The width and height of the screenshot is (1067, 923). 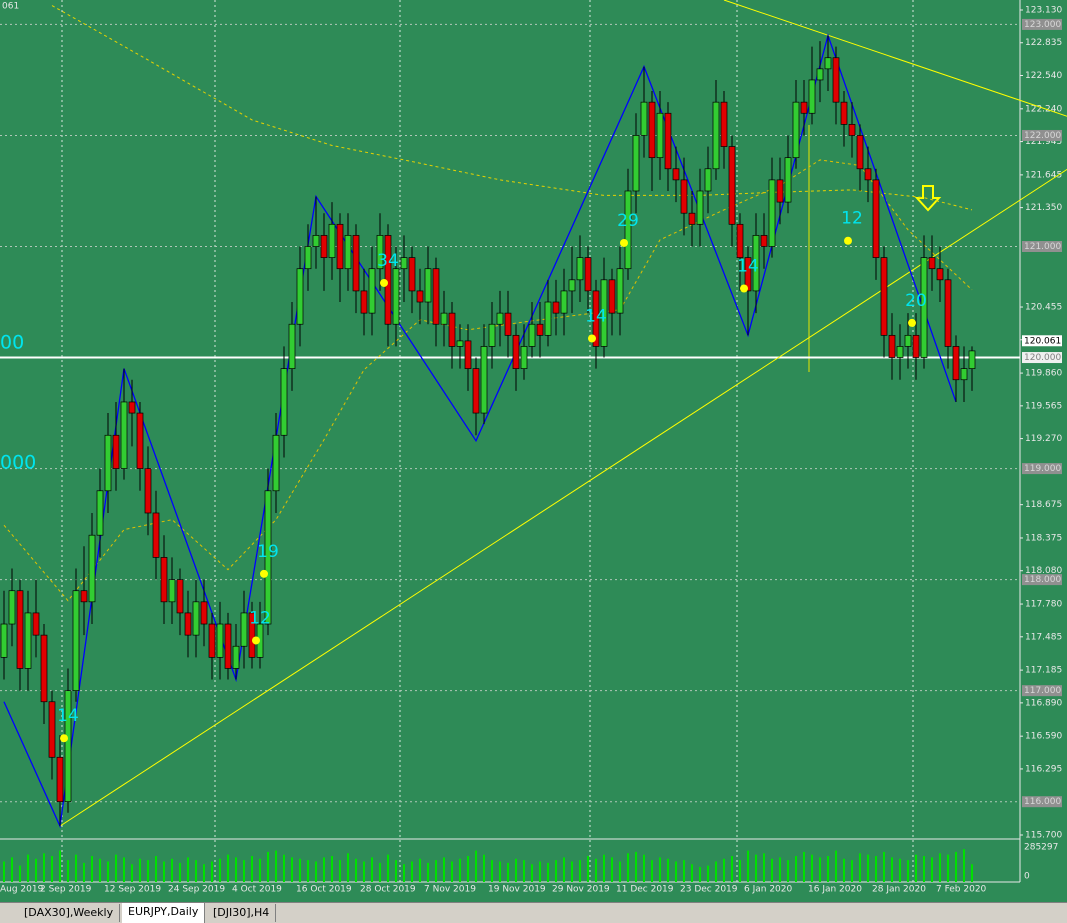 I want to click on level-label: 119.000, so click(x=1042, y=469).